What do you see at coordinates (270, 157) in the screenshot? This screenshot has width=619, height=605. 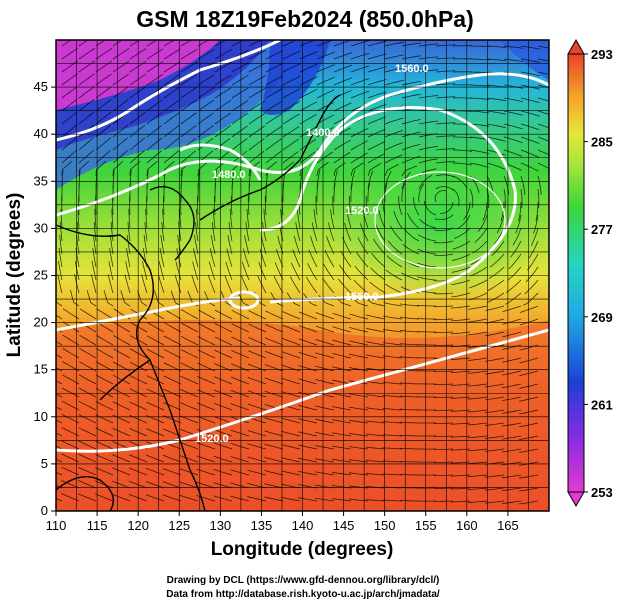 I see `japan-coast` at bounding box center [270, 157].